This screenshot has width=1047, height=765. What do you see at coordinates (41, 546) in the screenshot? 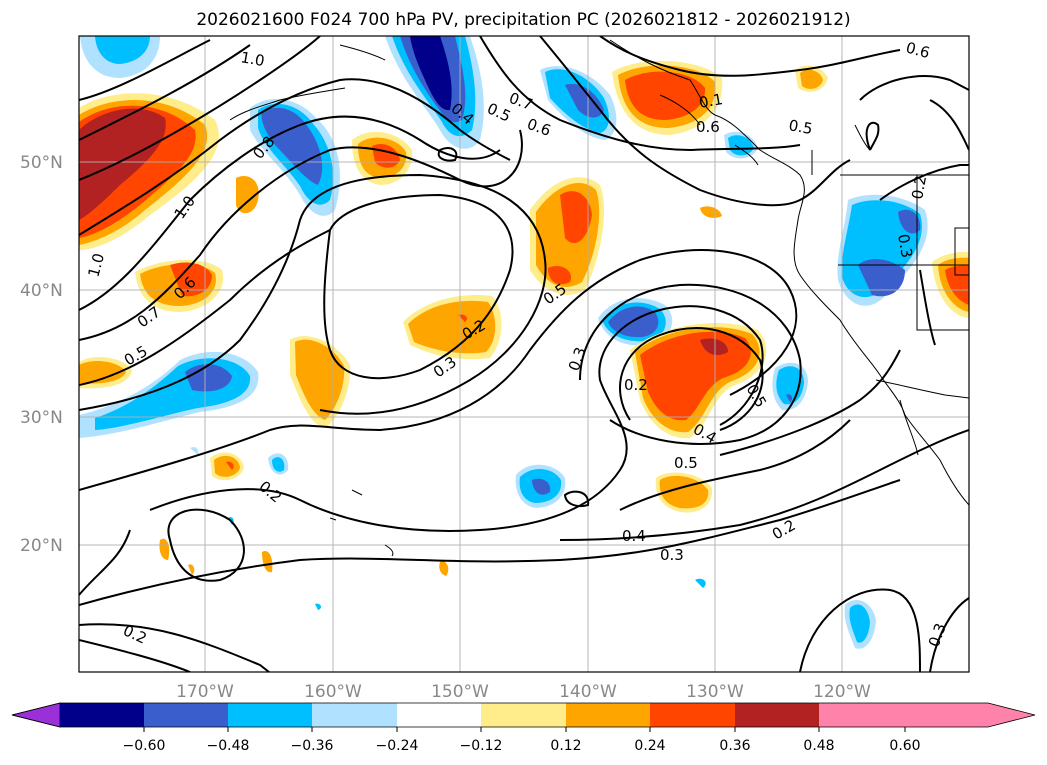
I see `lat-label: 20°N` at bounding box center [41, 546].